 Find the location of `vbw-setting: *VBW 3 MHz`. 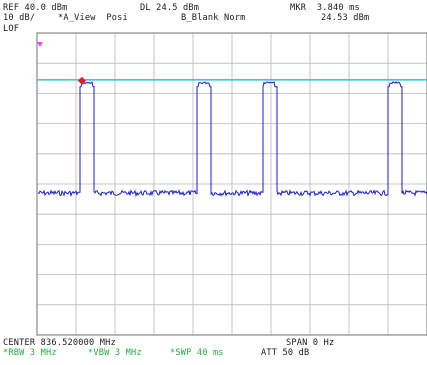

vbw-setting: *VBW 3 MHz is located at coordinates (115, 353).